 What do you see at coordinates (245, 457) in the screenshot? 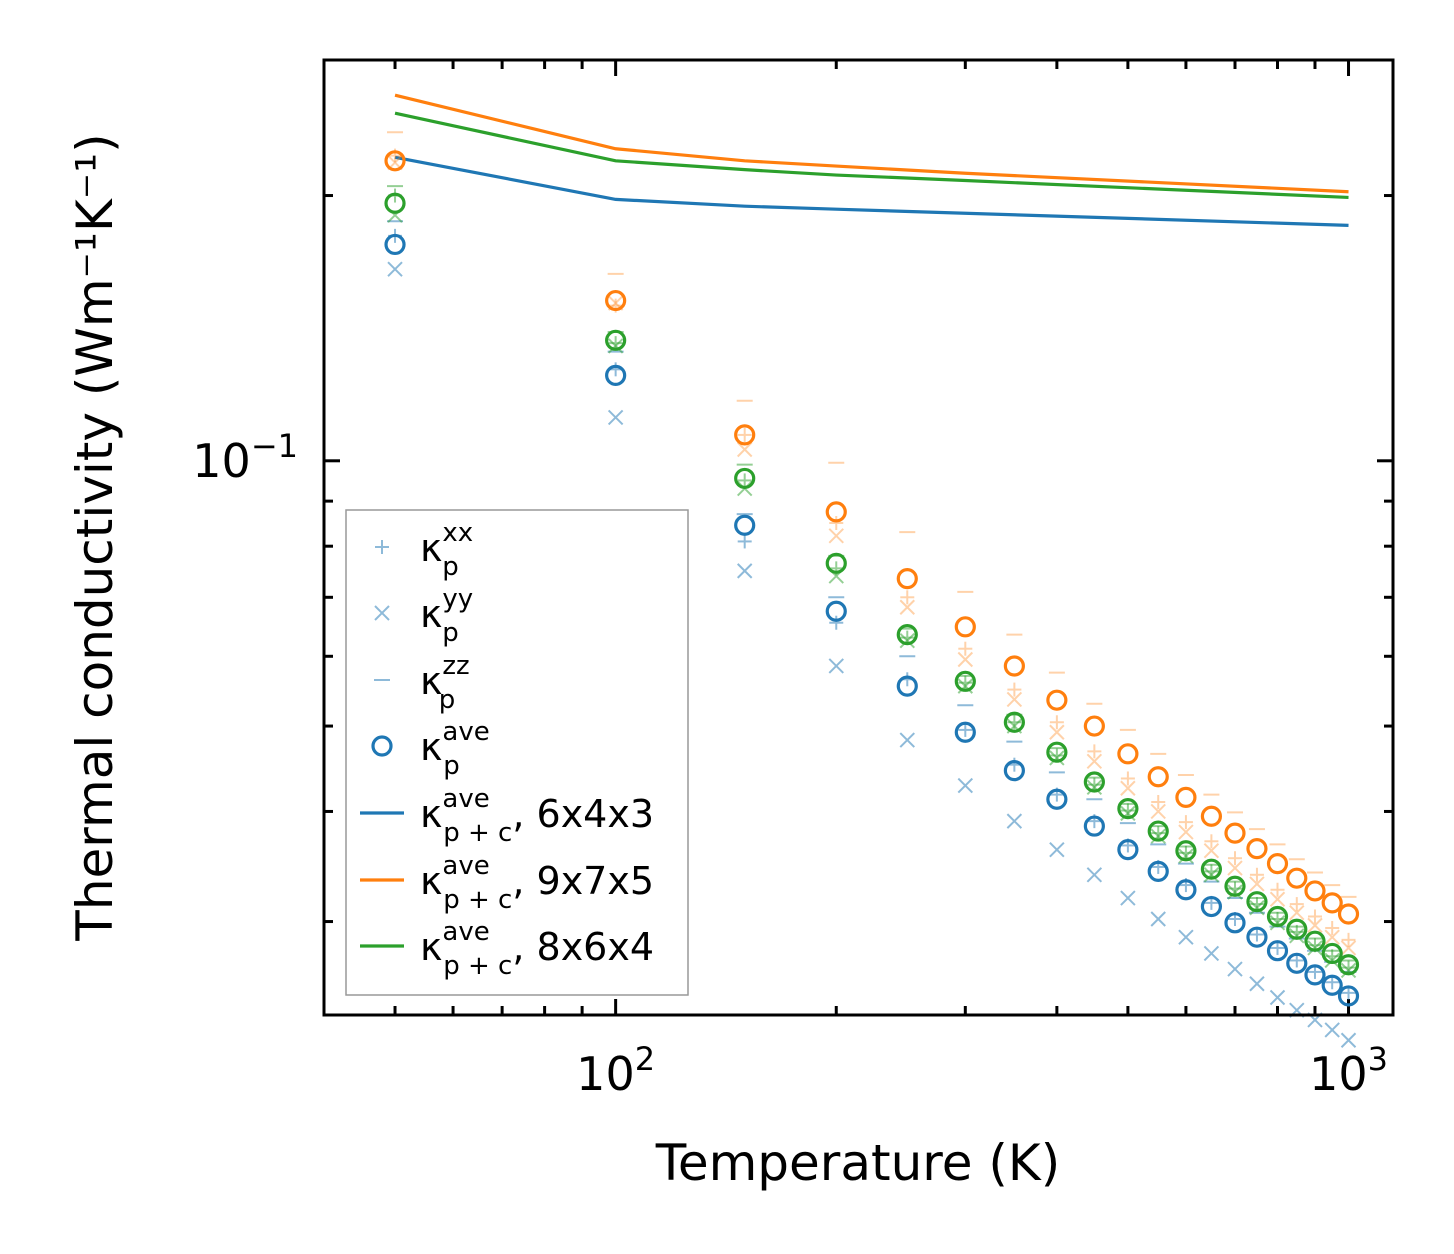
I see `y-tick-label: 10−1` at bounding box center [245, 457].